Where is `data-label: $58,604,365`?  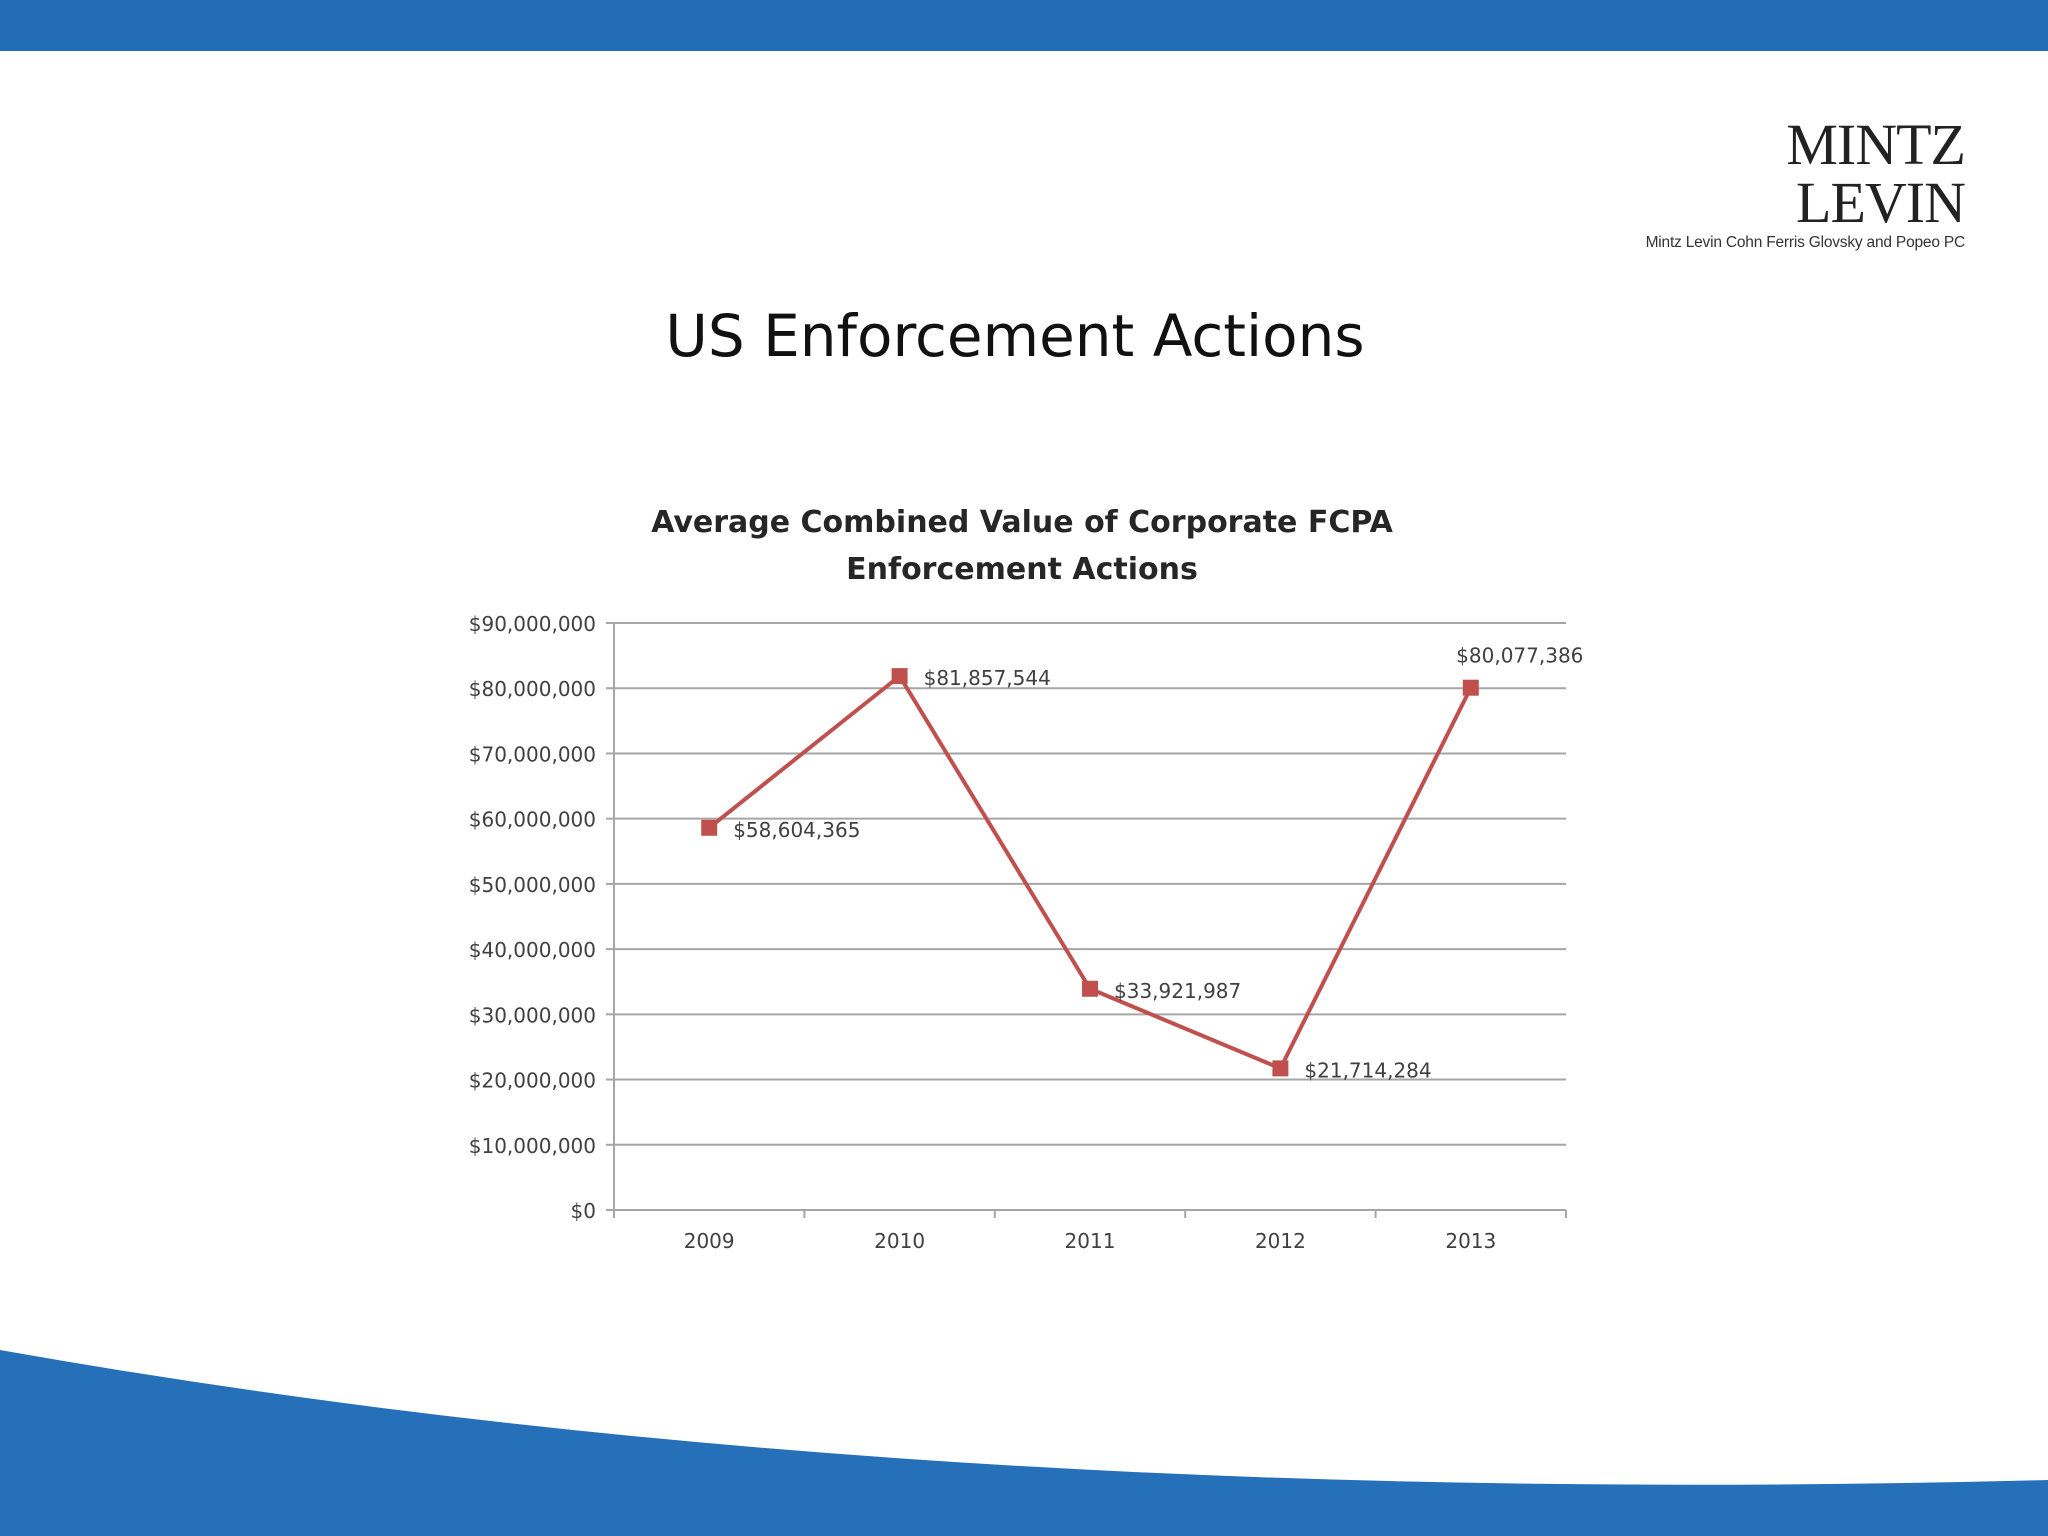
data-label: $58,604,365 is located at coordinates (796, 830).